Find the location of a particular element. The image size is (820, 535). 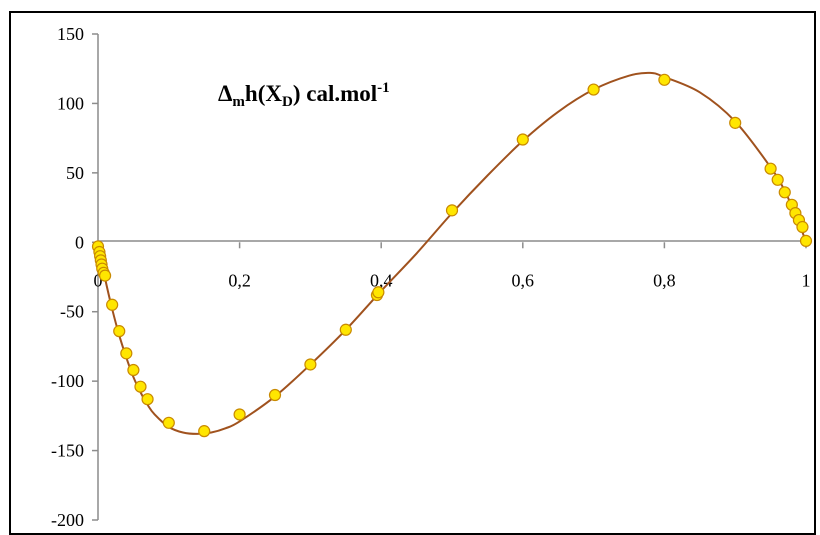

x-tick-label: 0,8 is located at coordinates (664, 280).